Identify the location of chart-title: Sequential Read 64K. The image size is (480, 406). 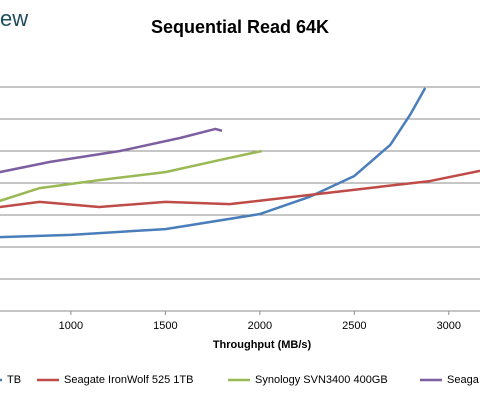
(240, 27).